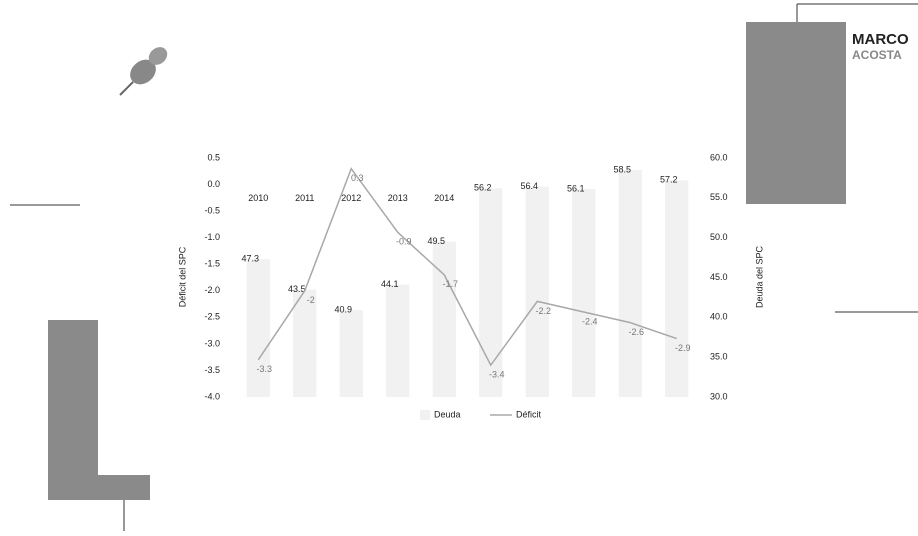 Image resolution: width=918 pixels, height=536 pixels. Describe the element at coordinates (759, 276) in the screenshot. I see `y2-axis-title: Deuda del SPC` at that location.